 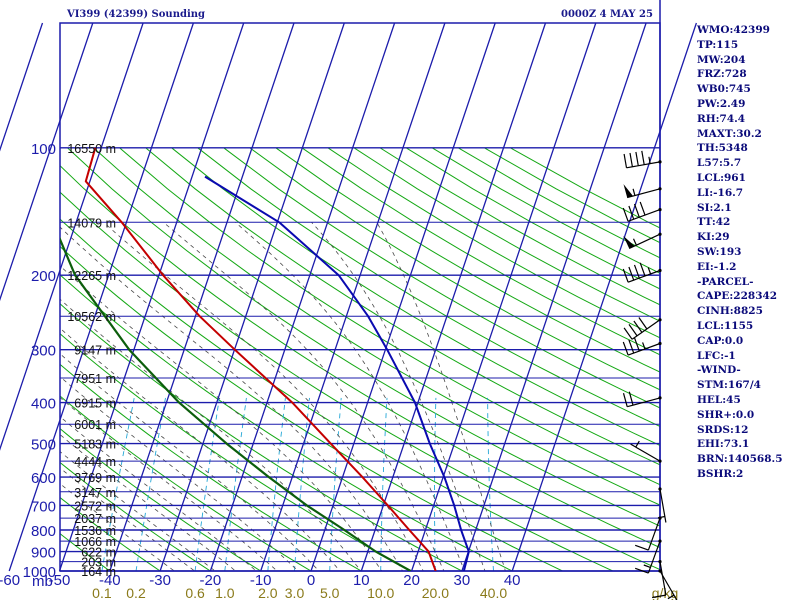 What do you see at coordinates (95, 493) in the screenshot?
I see `height-label: 3147 m` at bounding box center [95, 493].